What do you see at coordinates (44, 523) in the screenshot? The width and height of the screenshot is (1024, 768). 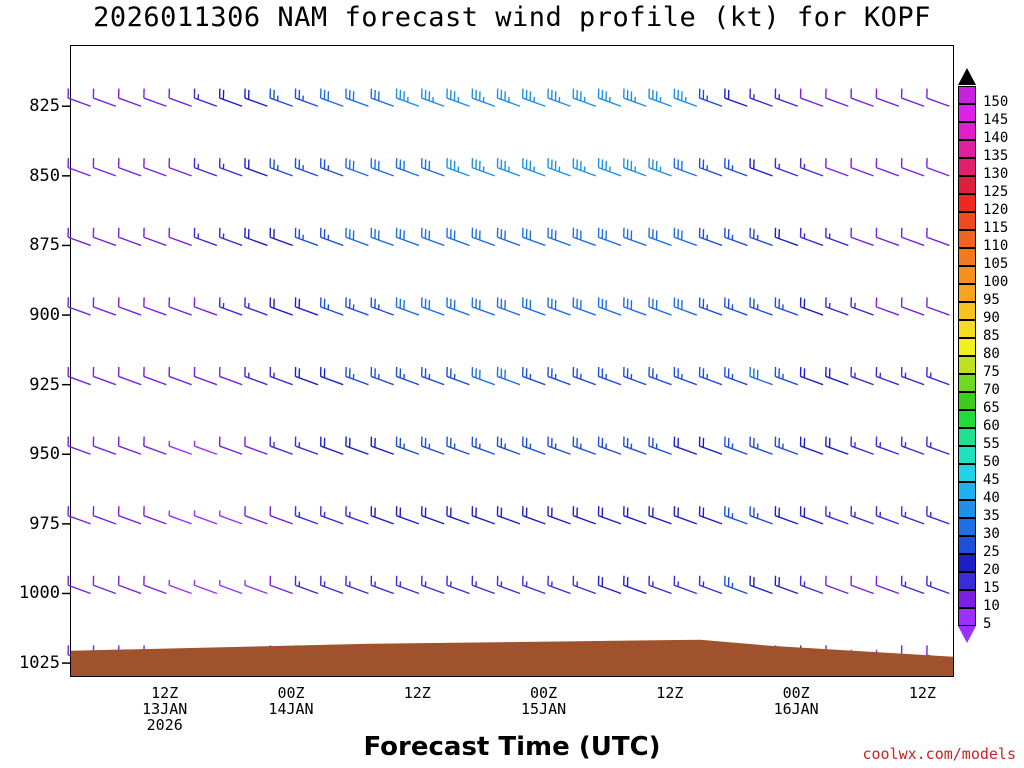 I see `y-tick-label: 975` at bounding box center [44, 523].